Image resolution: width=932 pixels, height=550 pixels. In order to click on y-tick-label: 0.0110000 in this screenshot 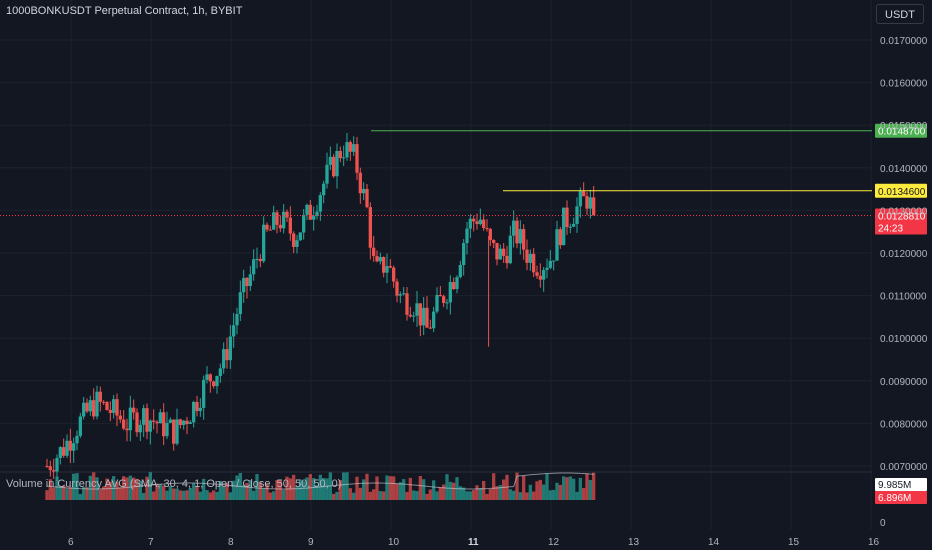, I will do `click(903, 297)`.